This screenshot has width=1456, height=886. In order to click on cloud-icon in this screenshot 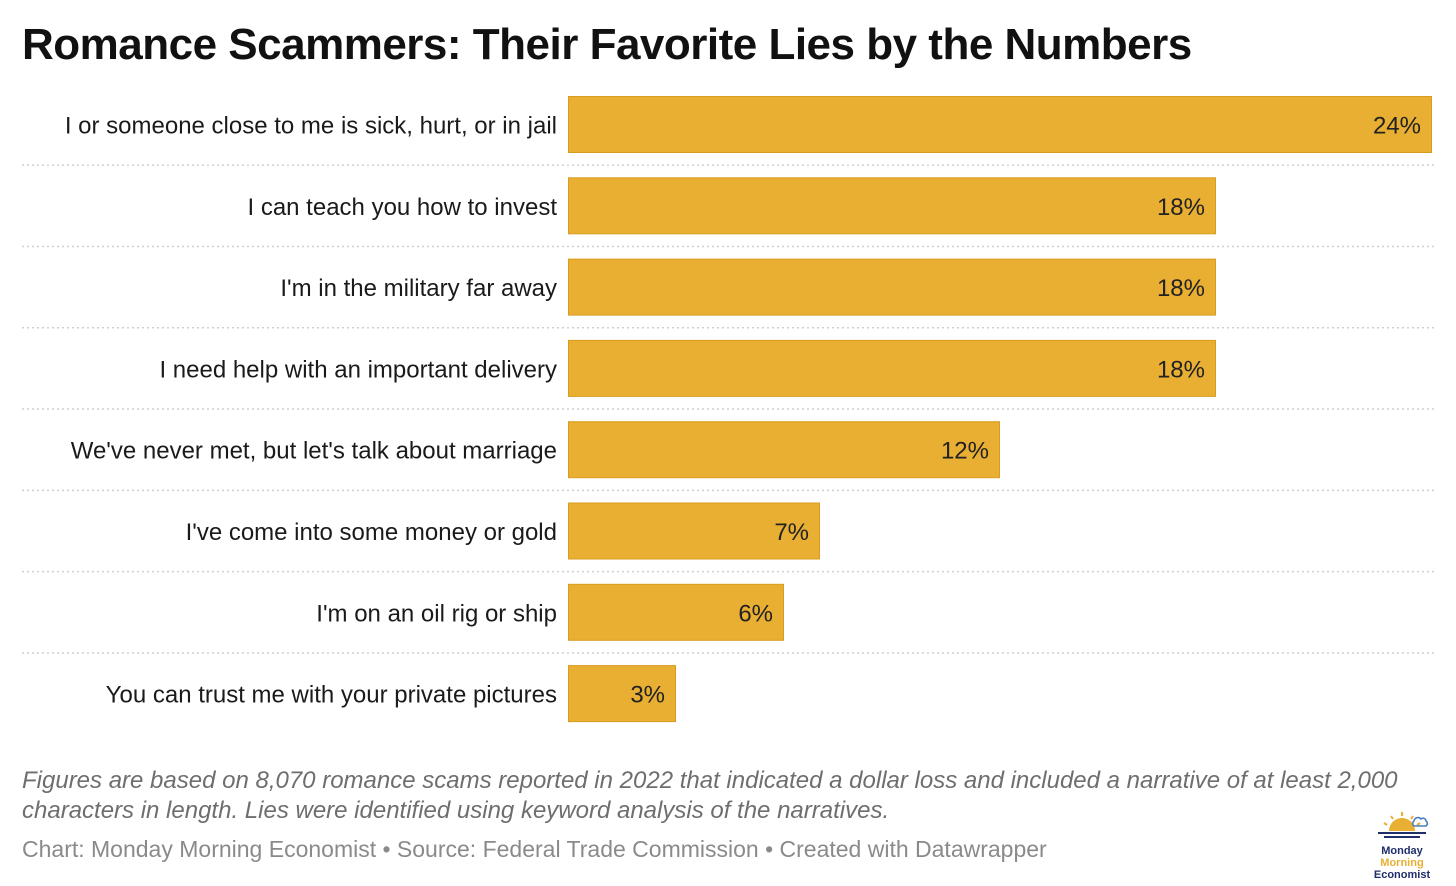, I will do `click(1420, 821)`.